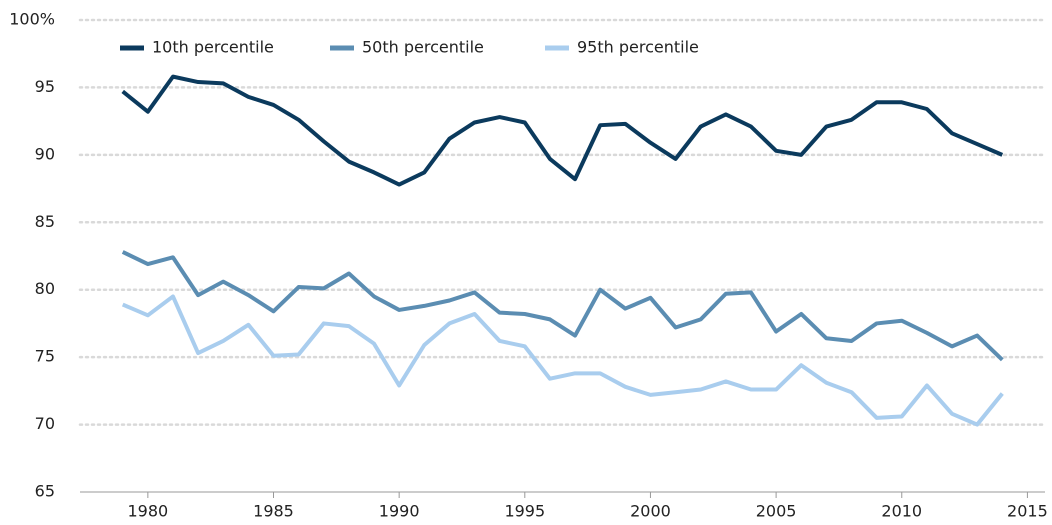 This screenshot has width=1052, height=525. I want to click on legend-label: 10th percentile, so click(213, 47).